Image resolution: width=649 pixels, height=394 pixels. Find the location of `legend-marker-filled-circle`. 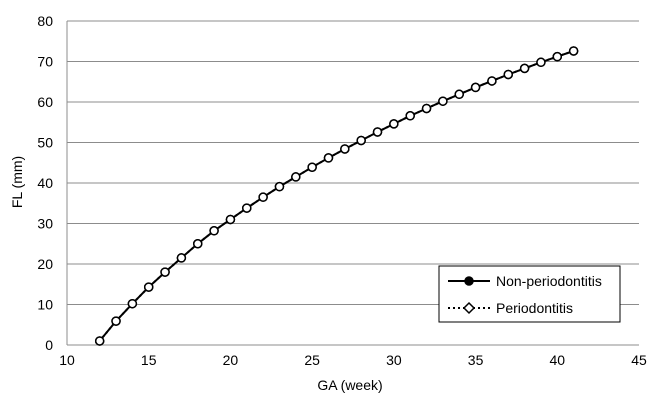

legend-marker-filled-circle is located at coordinates (469, 281).